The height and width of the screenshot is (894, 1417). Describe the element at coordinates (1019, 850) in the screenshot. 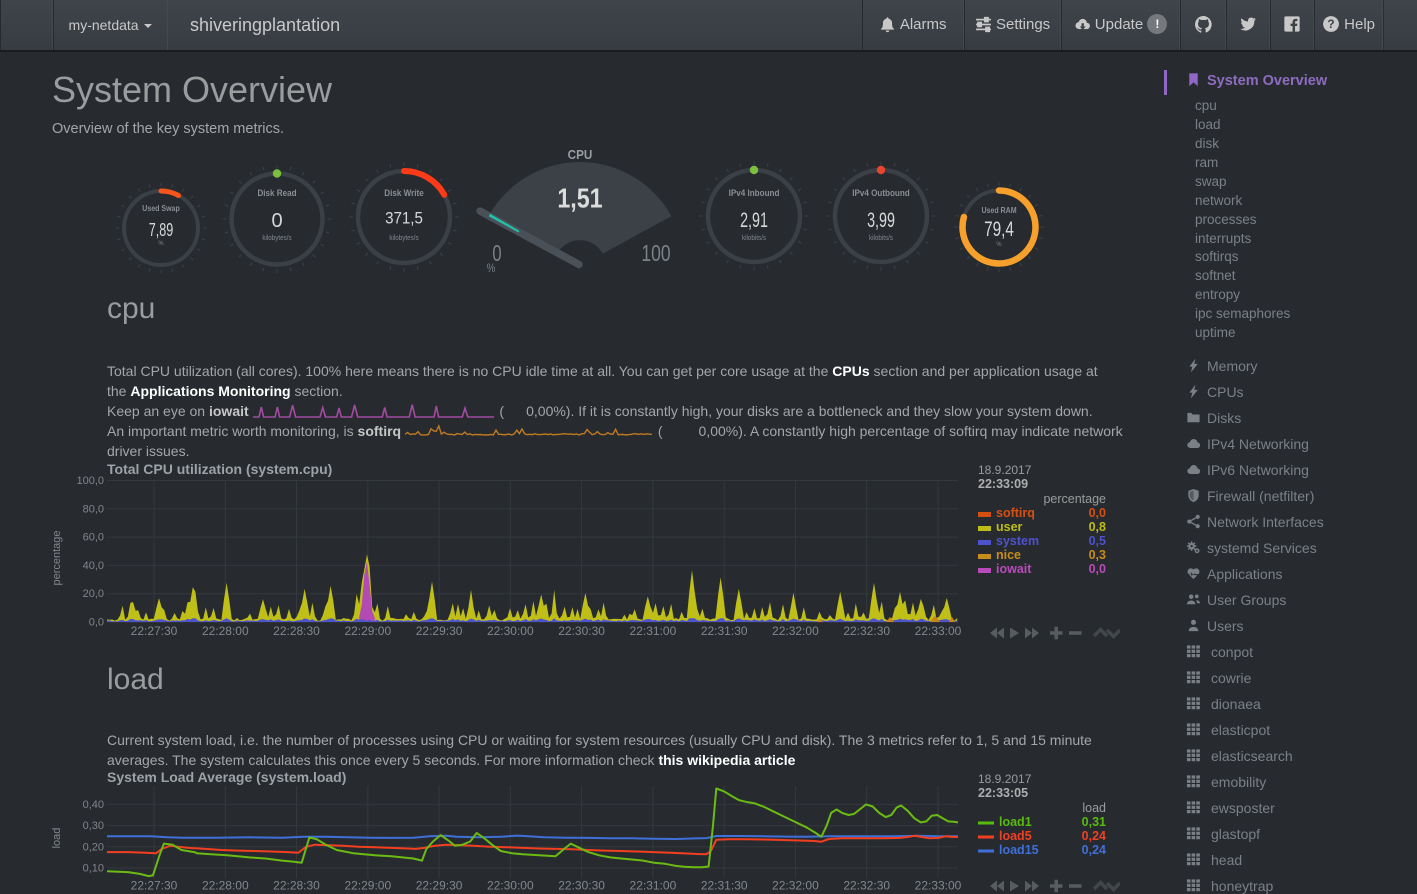

I see `svg-text: load15` at that location.